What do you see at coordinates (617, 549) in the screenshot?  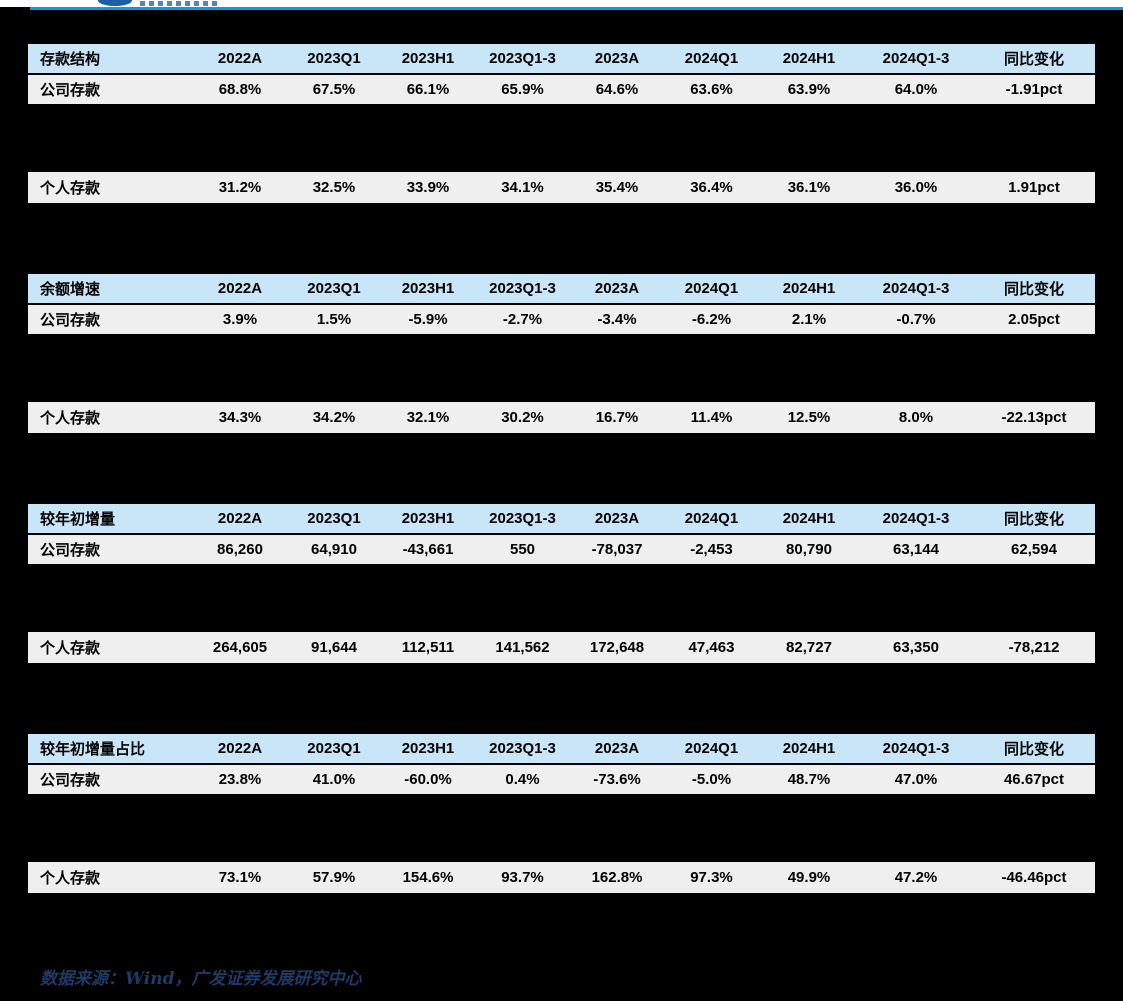 I see `cell-value: -78,037` at bounding box center [617, 549].